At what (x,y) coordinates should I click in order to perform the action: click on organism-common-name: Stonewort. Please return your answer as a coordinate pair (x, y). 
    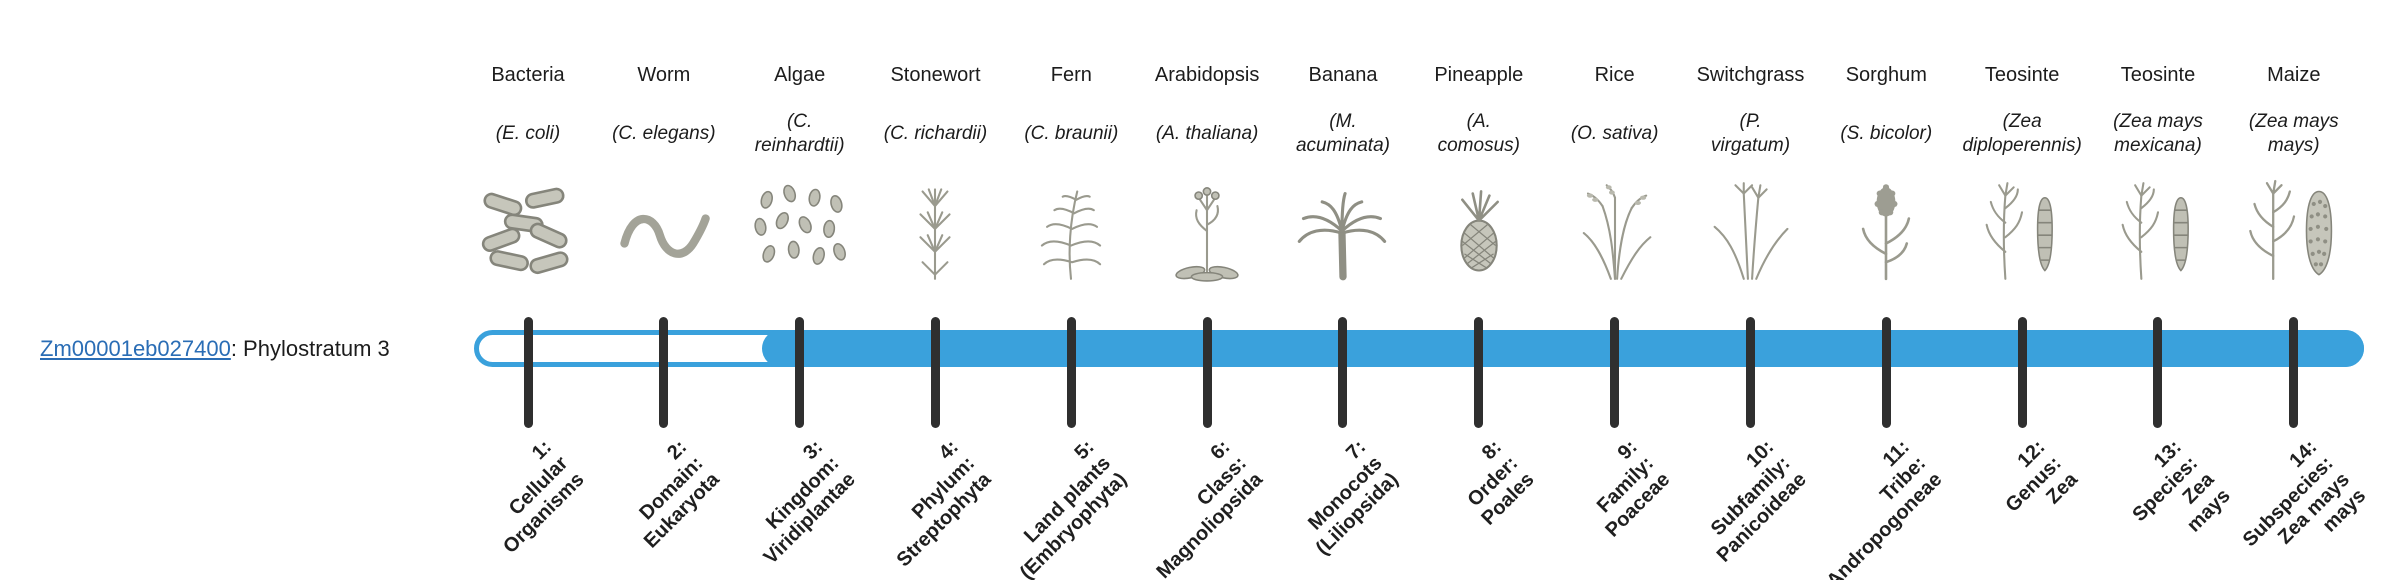
    Looking at the image, I should click on (935, 75).